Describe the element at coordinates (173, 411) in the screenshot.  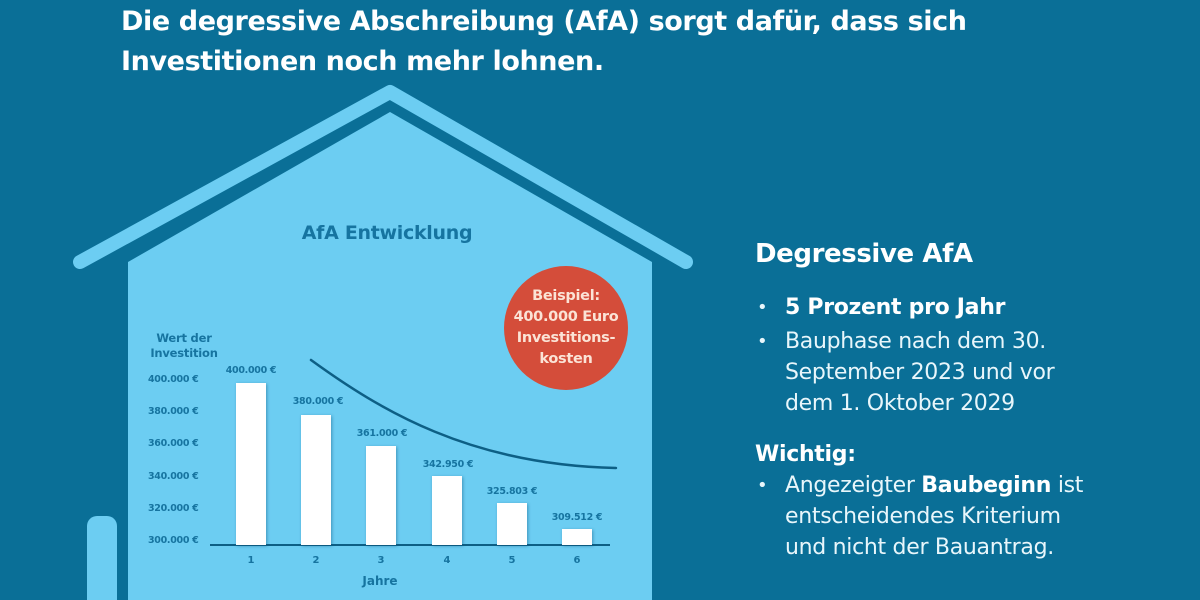
I see `y-tick: 380.000 €` at that location.